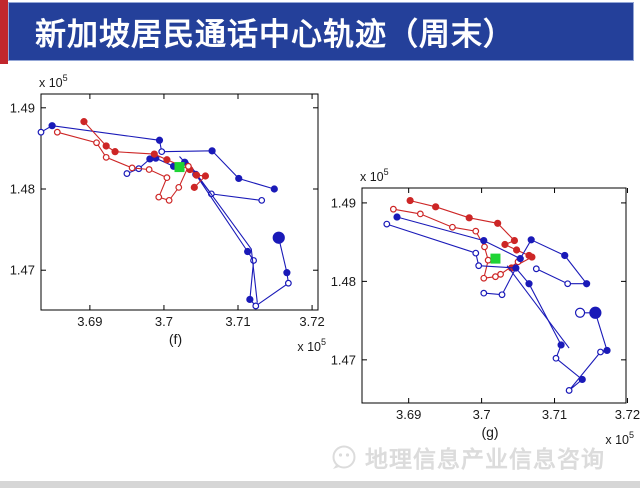 Image resolution: width=640 pixels, height=488 pixels. I want to click on watermark: 地理信息产业信息咨询, so click(468, 457).